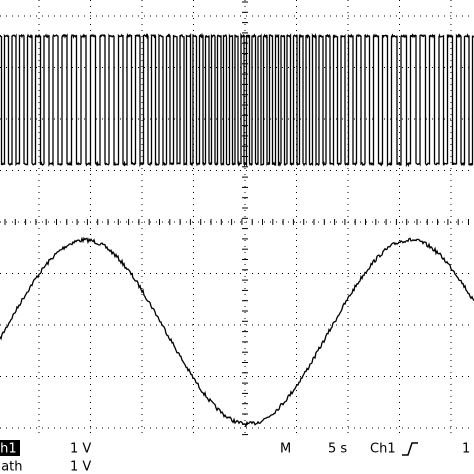 The height and width of the screenshot is (474, 474). I want to click on trigger-level: 1, so click(466, 449).